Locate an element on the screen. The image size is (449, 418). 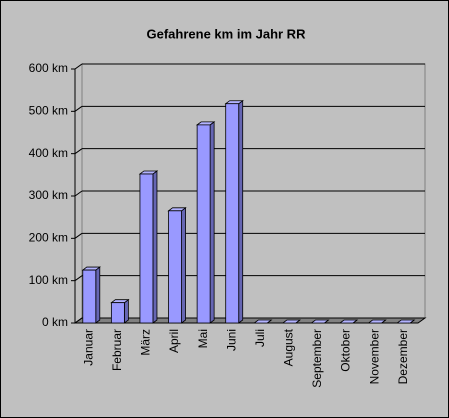
y-tick-label: 500 km is located at coordinates (48, 111).